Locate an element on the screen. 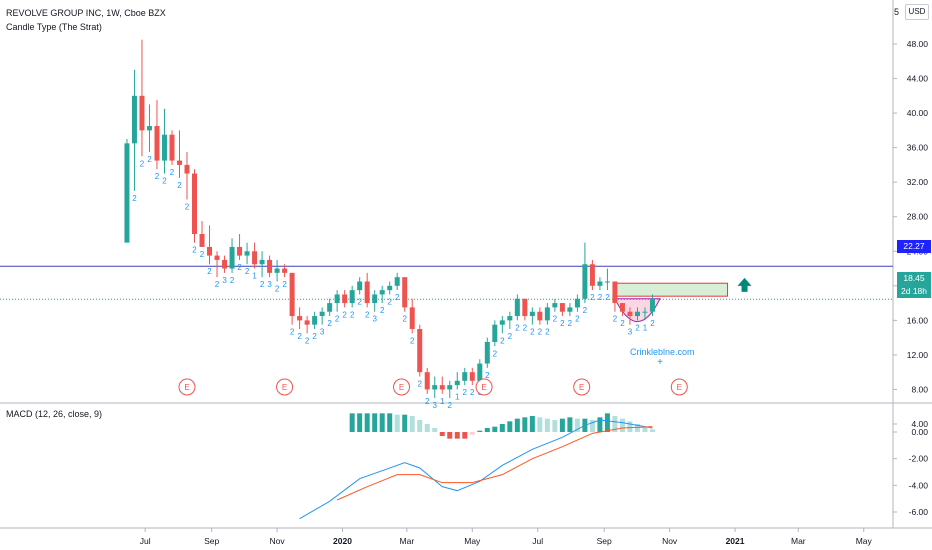 The width and height of the screenshot is (932, 550). forecast-box is located at coordinates (671, 289).